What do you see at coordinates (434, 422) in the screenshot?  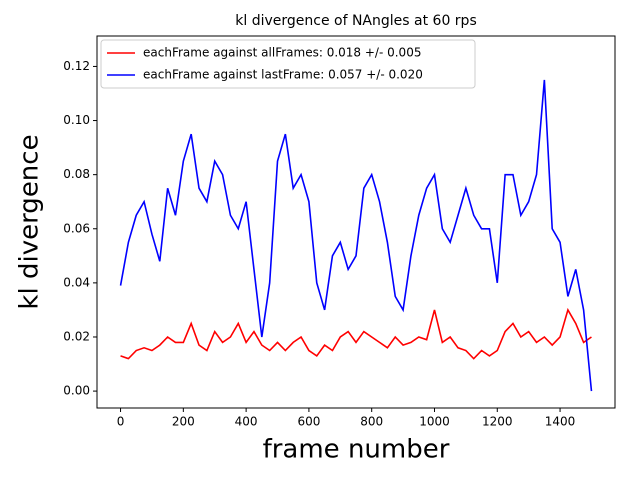 I see `x-tick-label: 1000` at bounding box center [434, 422].